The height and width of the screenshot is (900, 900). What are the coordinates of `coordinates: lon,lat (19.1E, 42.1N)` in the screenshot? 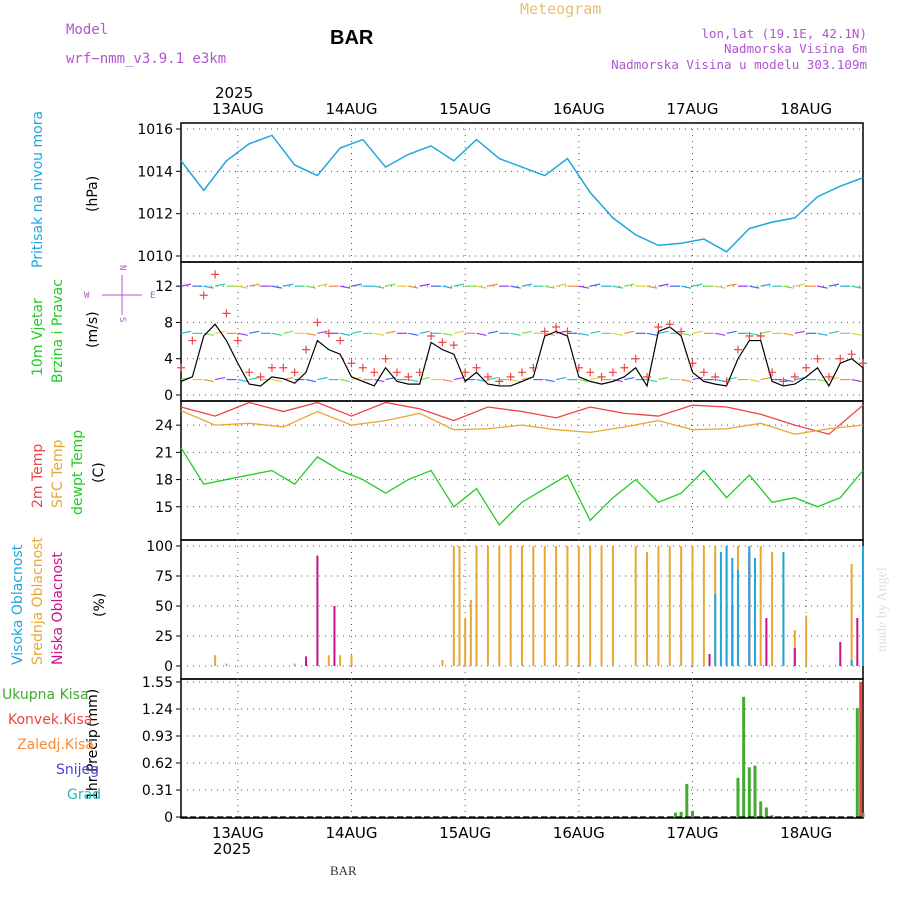 It's located at (784, 33).